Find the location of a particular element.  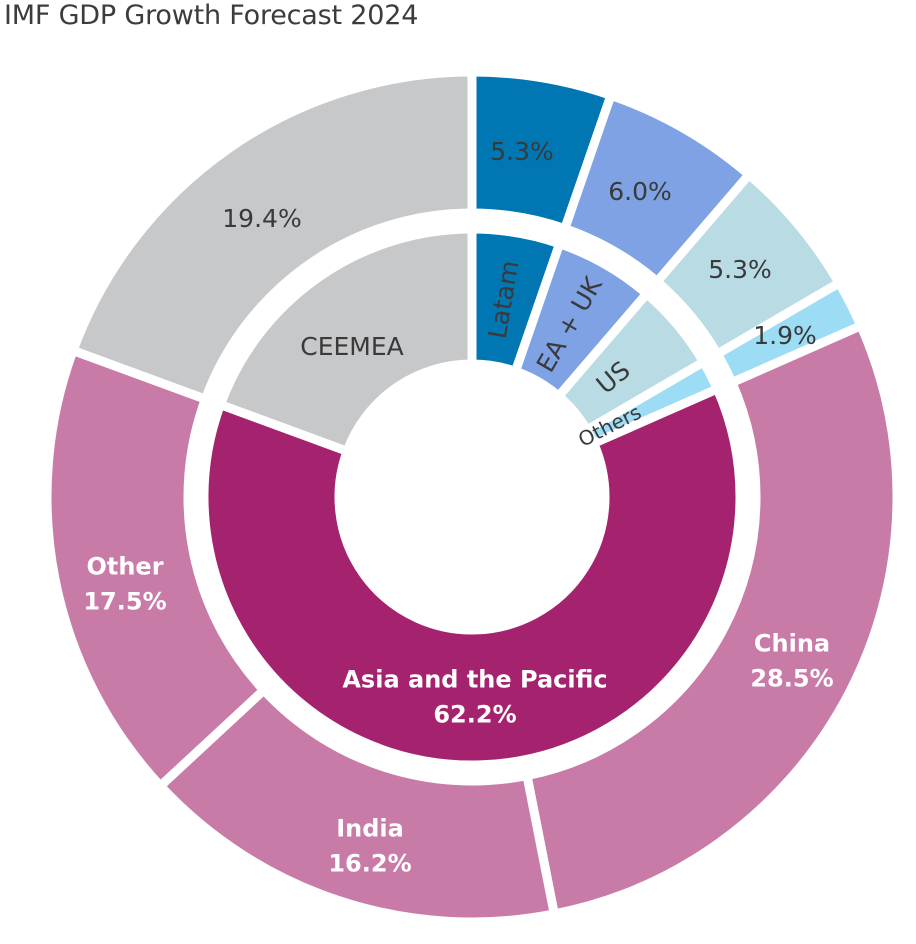

inner-label-asia-and-the-pacific: Asia and the Pacific 62.2% is located at coordinates (474, 697).